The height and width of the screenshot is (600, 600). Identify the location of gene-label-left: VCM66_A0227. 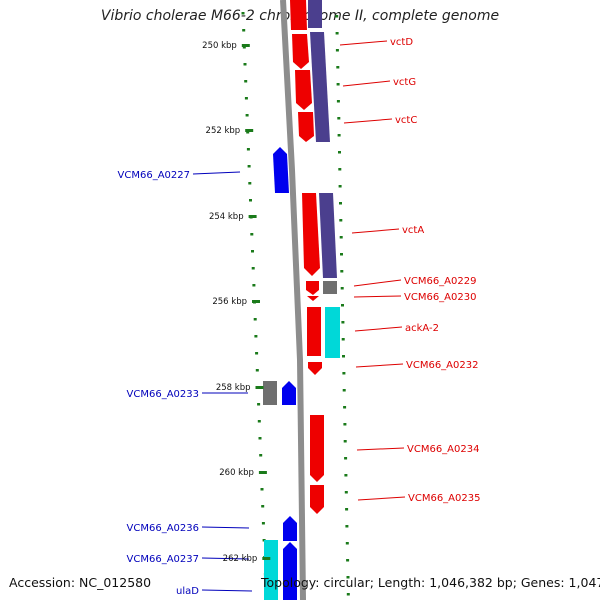
(154, 175).